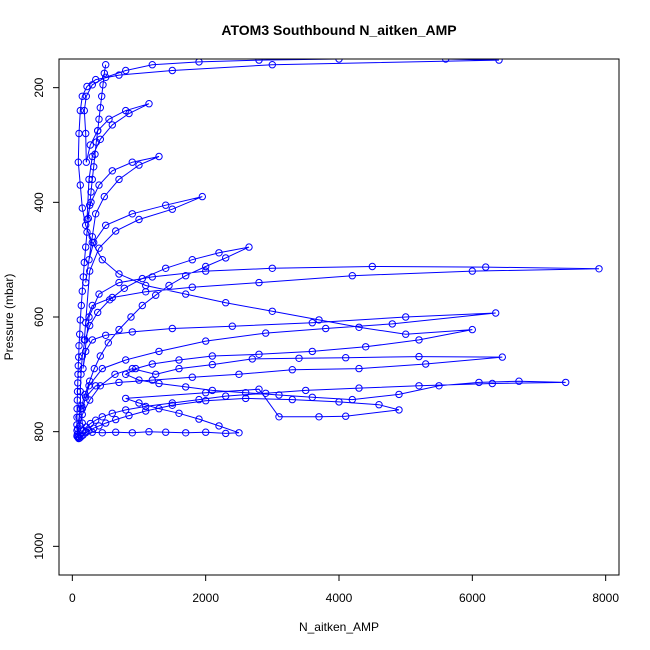  Describe the element at coordinates (344, 589) in the screenshot. I see `x-axis: 0 2000 4000 6000 8000` at that location.